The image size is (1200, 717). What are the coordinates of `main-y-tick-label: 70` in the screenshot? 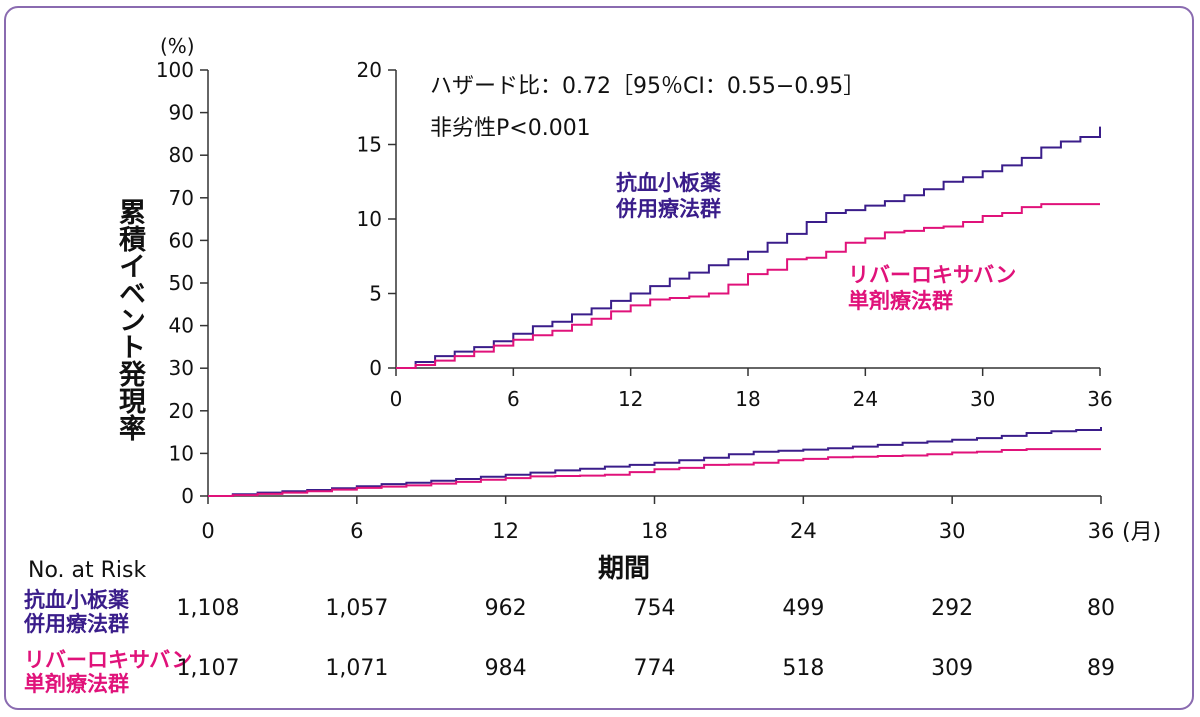 It's located at (181, 198).